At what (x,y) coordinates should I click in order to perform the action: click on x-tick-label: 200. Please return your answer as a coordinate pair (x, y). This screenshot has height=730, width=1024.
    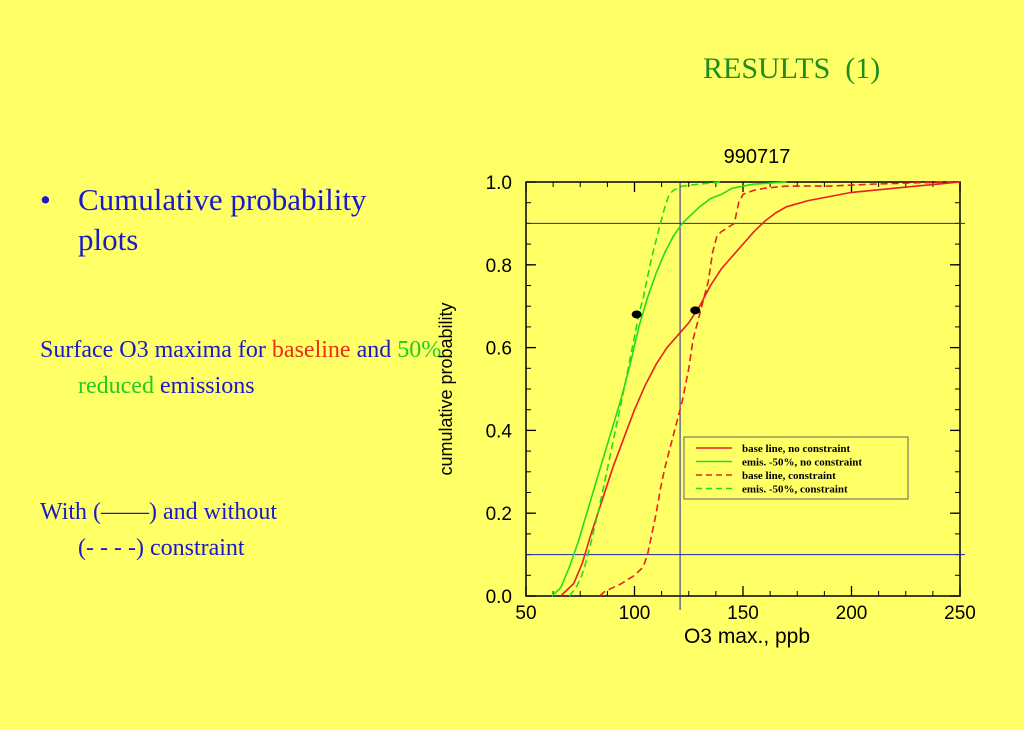
    Looking at the image, I should click on (852, 613).